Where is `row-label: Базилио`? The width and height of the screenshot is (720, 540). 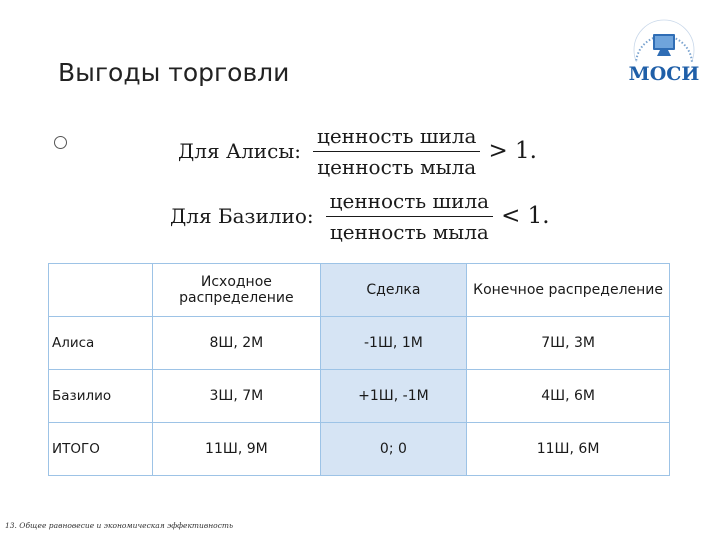 row-label: Базилио is located at coordinates (100, 396).